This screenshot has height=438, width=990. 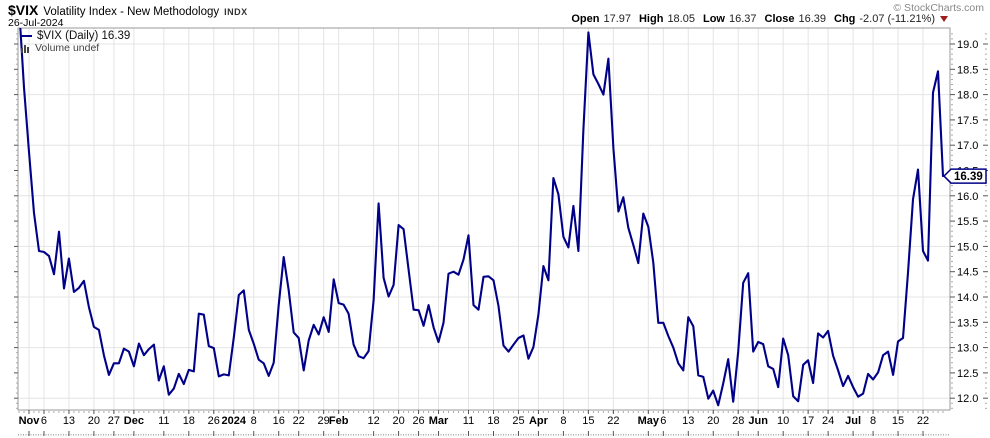 I want to click on x-axis-label: 10, so click(x=783, y=421).